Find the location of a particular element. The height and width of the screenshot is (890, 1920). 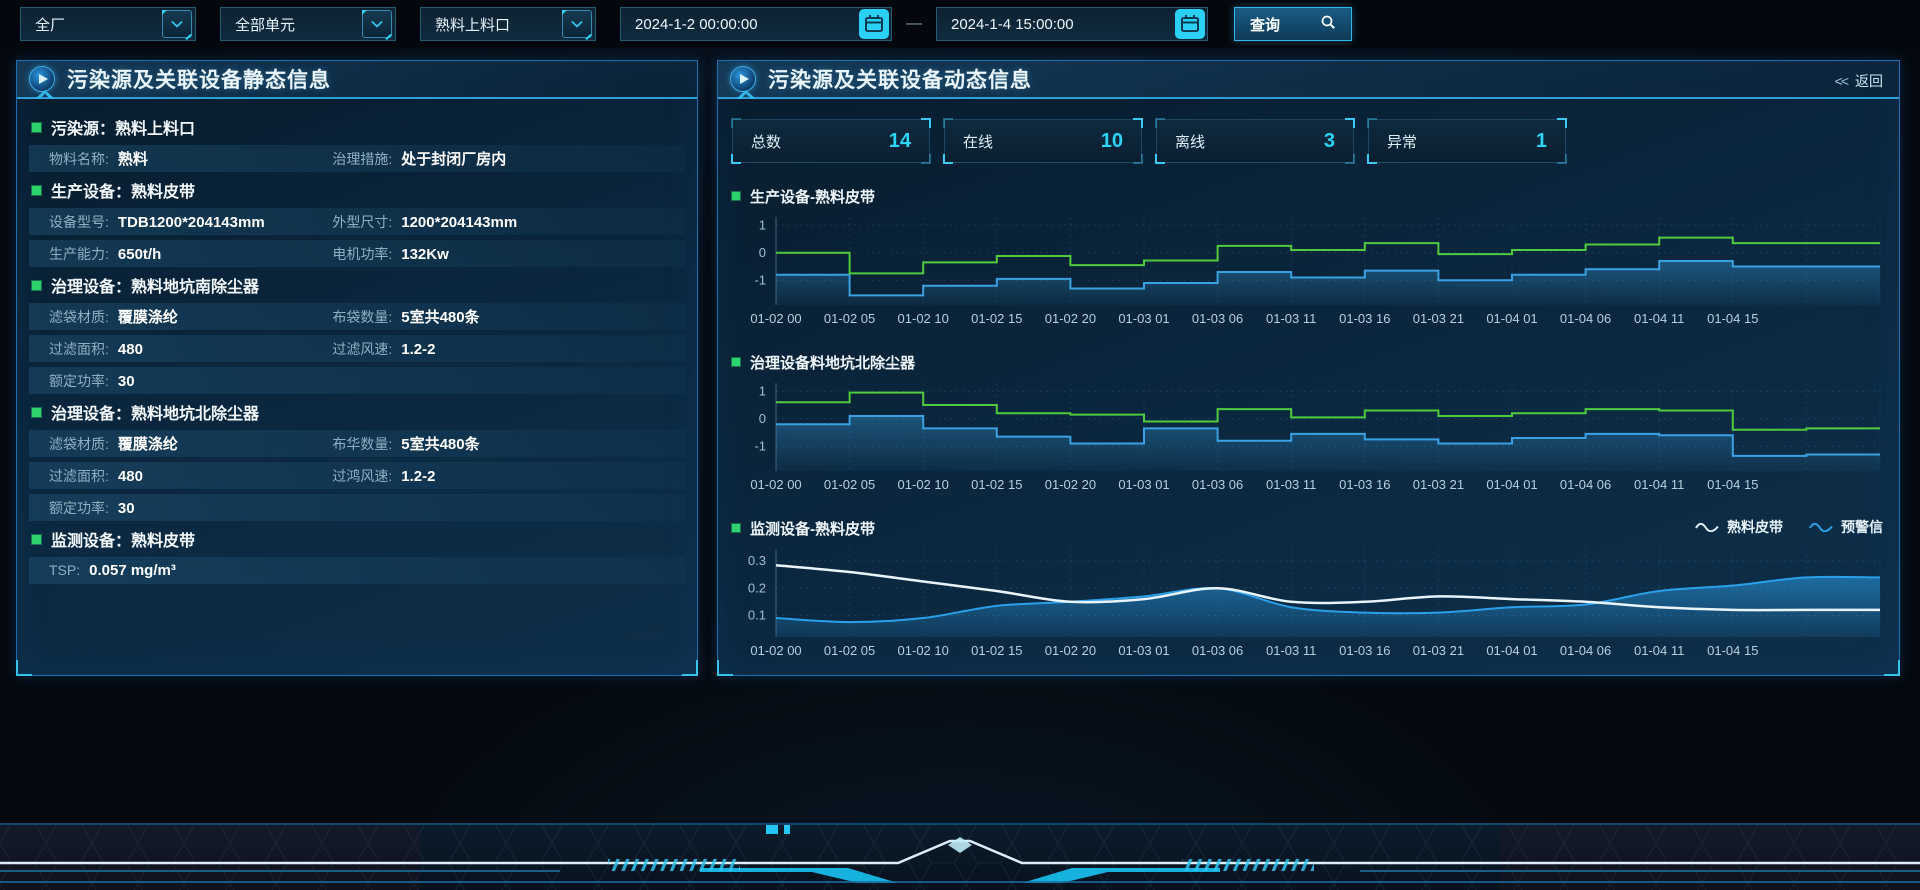

chart-legend: 熟料皮带 预警信 is located at coordinates (1789, 527).